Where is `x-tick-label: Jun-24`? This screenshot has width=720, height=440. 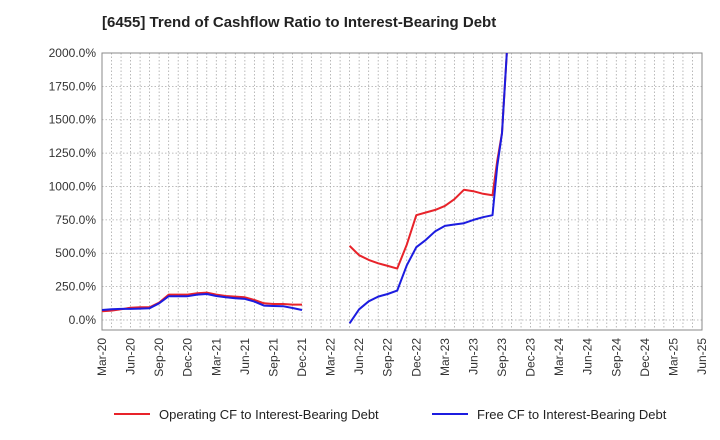
x-tick-label: Jun-24 is located at coordinates (588, 356).